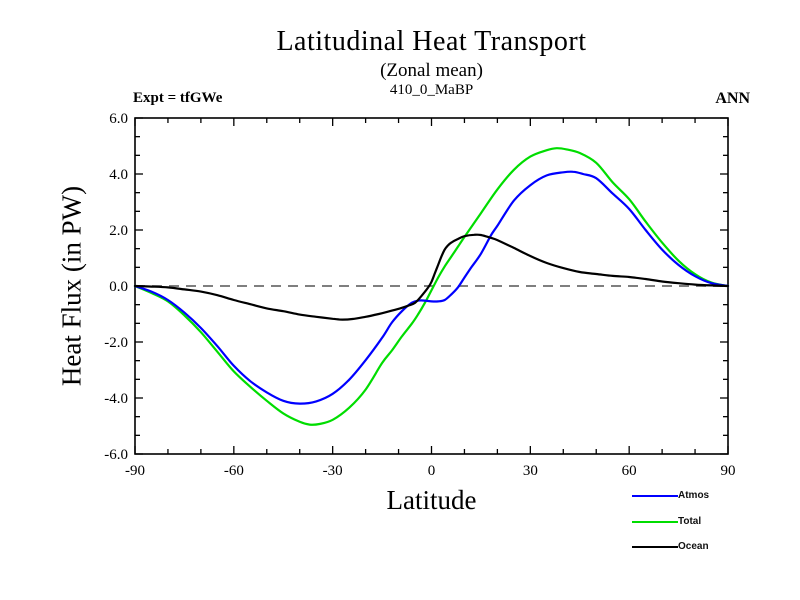 The height and width of the screenshot is (600, 800). What do you see at coordinates (694, 495) in the screenshot?
I see `legend-label-atmos: Atmos` at bounding box center [694, 495].